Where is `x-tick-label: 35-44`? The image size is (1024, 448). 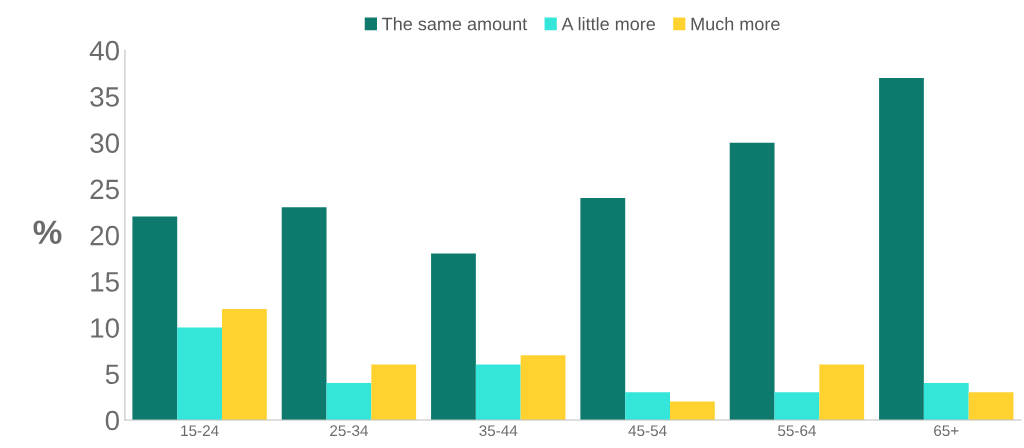
x-tick-label: 35-44 is located at coordinates (498, 431).